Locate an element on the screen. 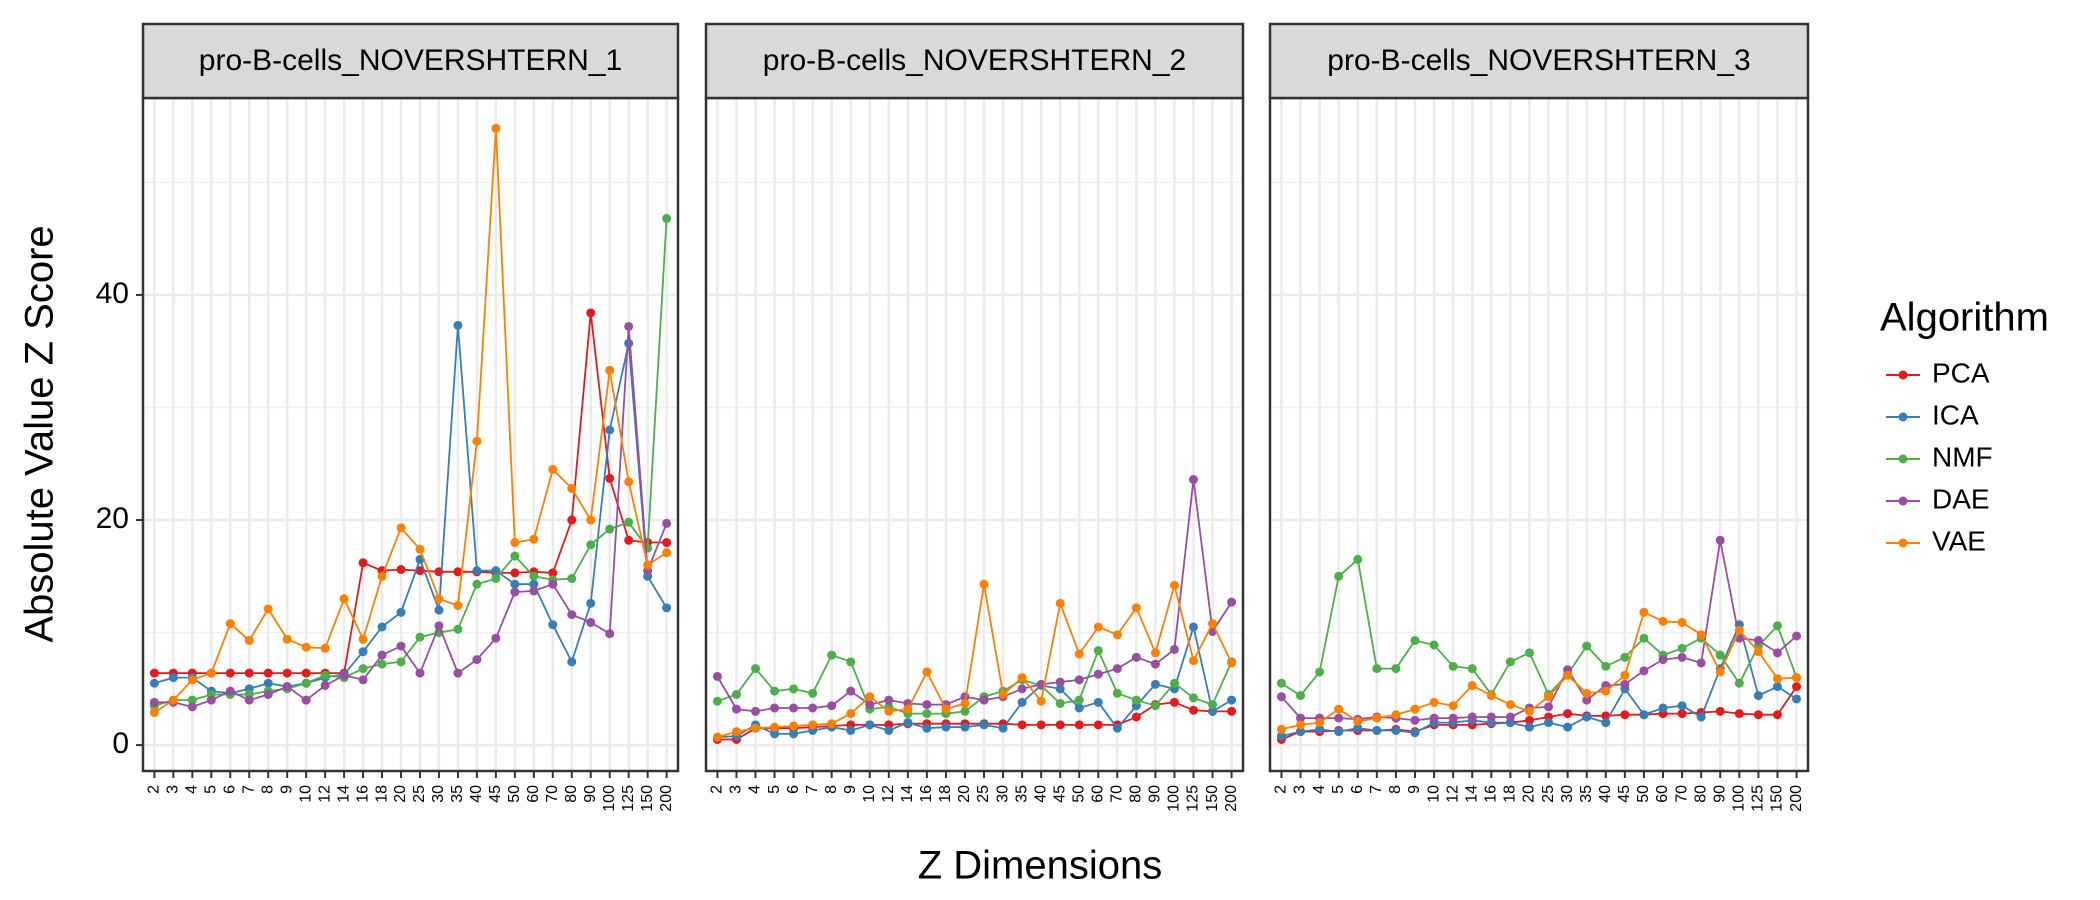 The height and width of the screenshot is (900, 2100). y-tick-label: 0 is located at coordinates (120, 743).